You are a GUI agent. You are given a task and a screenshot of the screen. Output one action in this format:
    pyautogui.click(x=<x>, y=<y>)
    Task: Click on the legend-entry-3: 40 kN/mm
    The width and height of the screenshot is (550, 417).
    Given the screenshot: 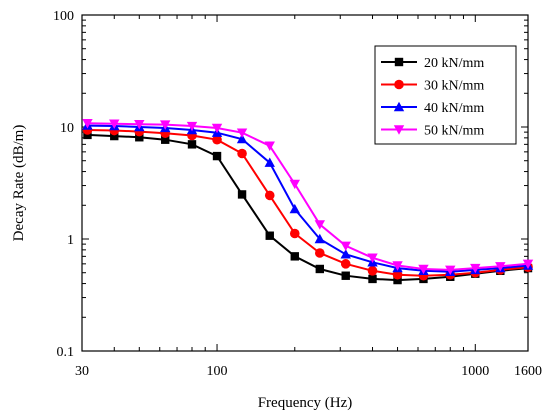 What is the action you would take?
    pyautogui.click(x=432, y=108)
    